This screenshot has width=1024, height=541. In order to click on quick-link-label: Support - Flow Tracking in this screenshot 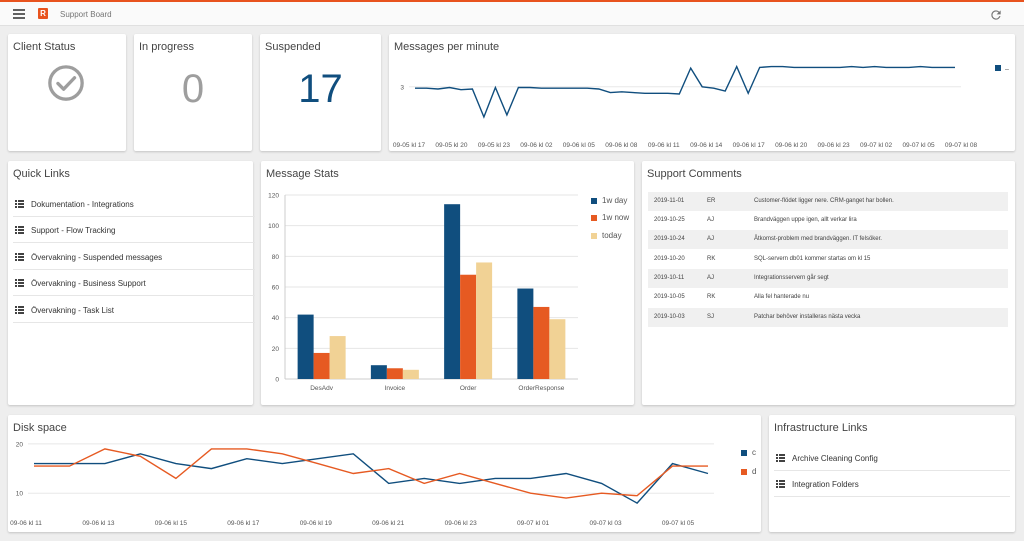, I will do `click(73, 230)`.